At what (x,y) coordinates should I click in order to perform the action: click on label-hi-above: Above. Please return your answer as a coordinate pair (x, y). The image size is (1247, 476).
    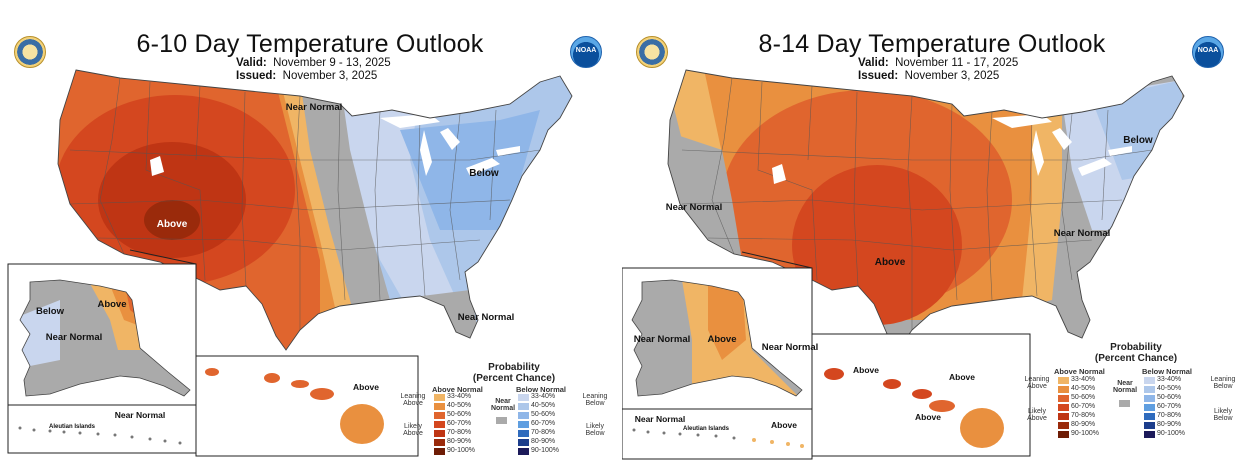
    Looking at the image, I should click on (366, 387).